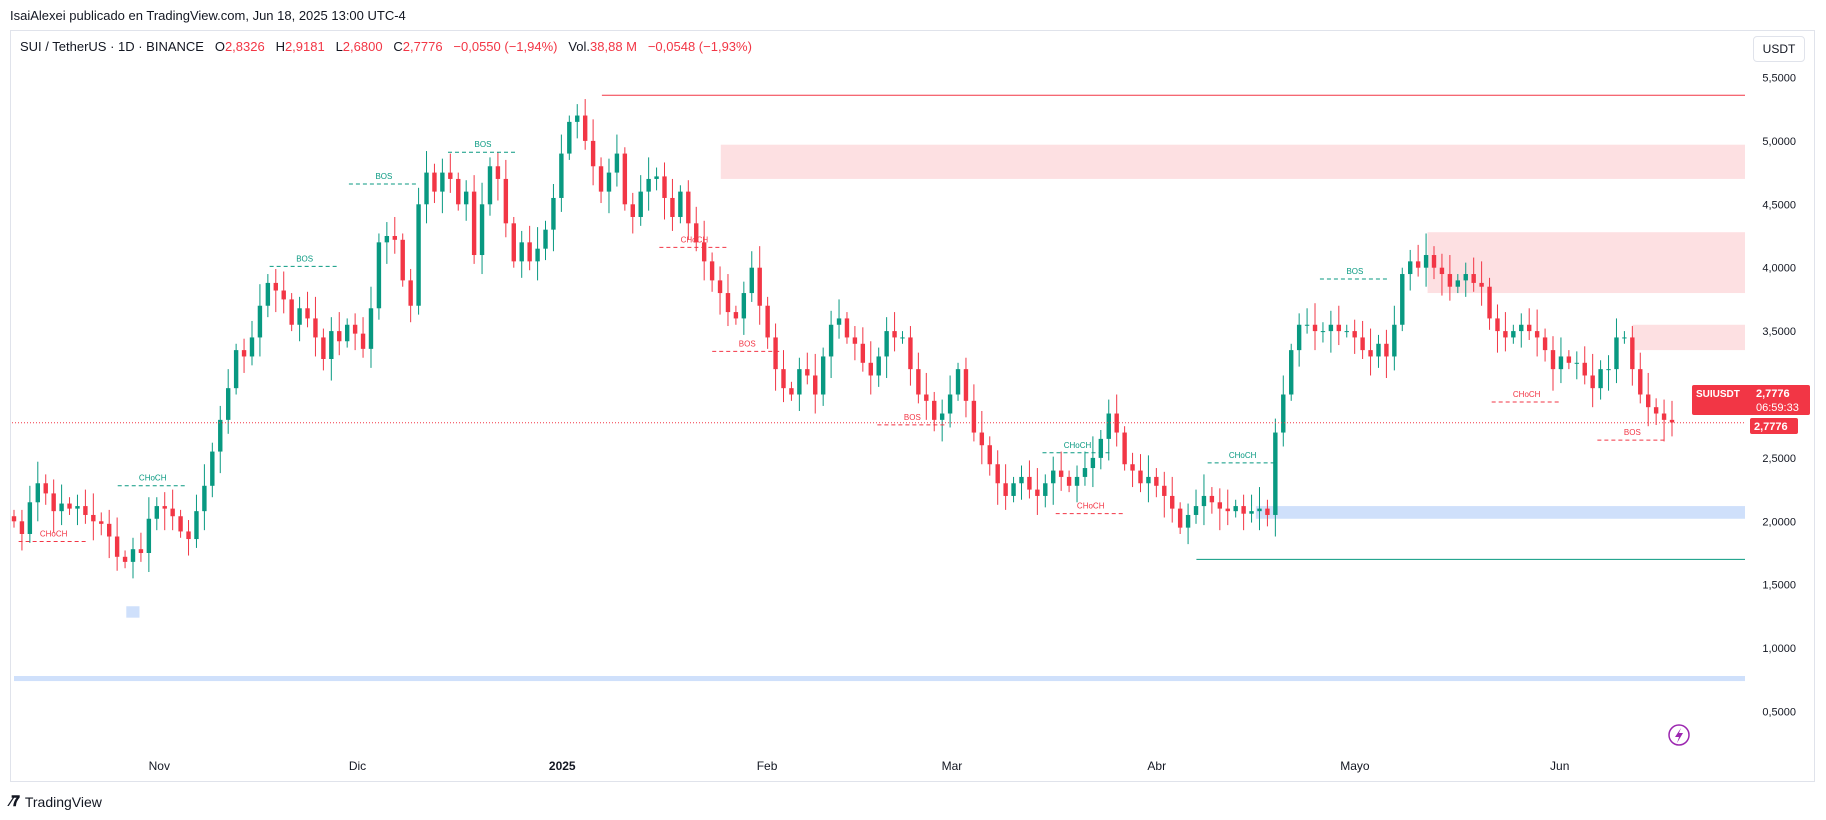 The image size is (1826, 820). What do you see at coordinates (579, 46) in the screenshot?
I see `volume-label: Vol.` at bounding box center [579, 46].